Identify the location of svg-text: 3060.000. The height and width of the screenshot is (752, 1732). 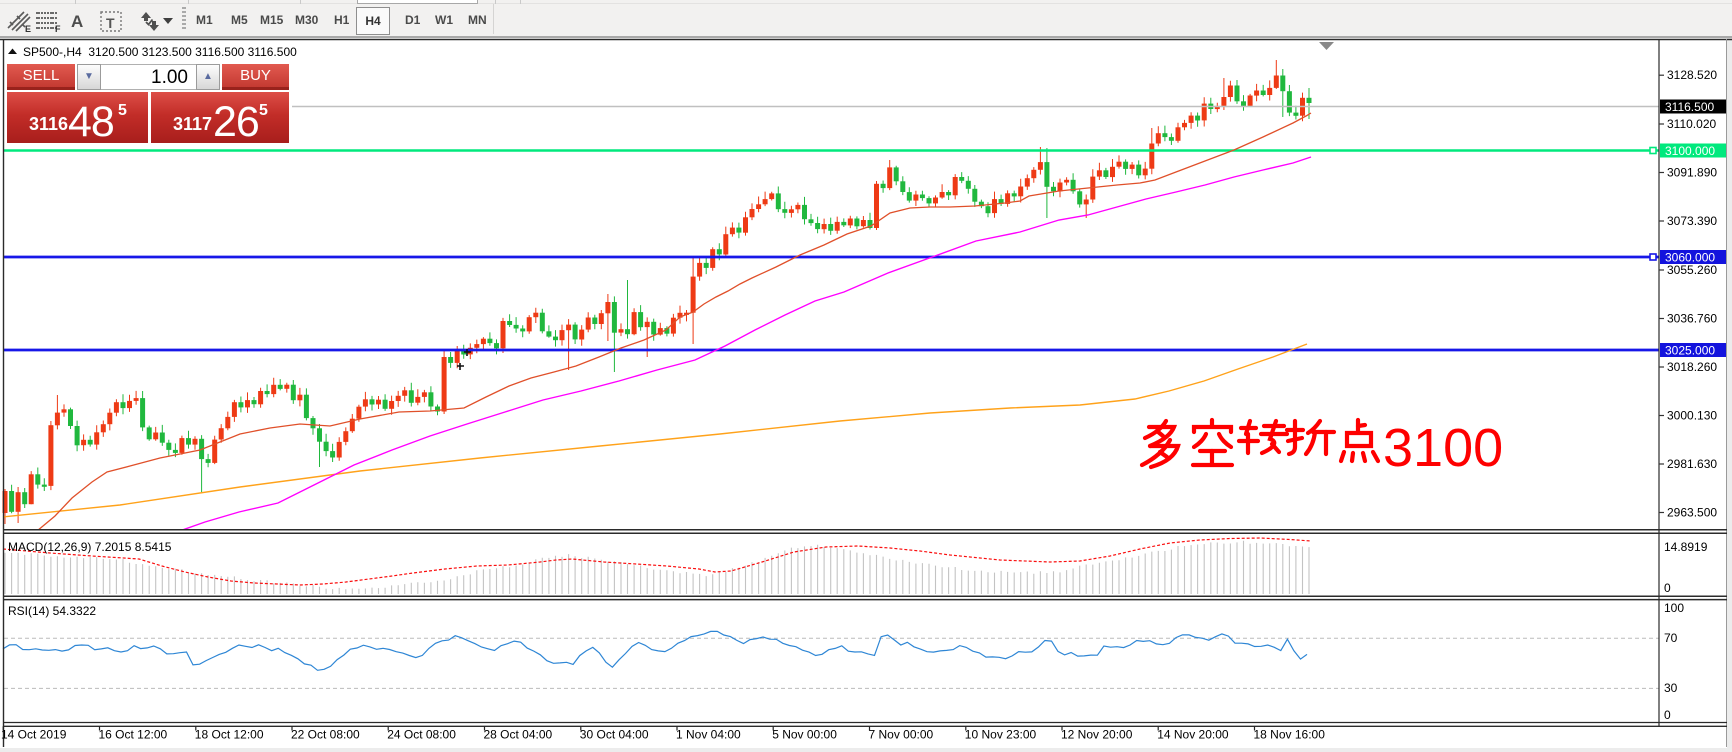
(1690, 258).